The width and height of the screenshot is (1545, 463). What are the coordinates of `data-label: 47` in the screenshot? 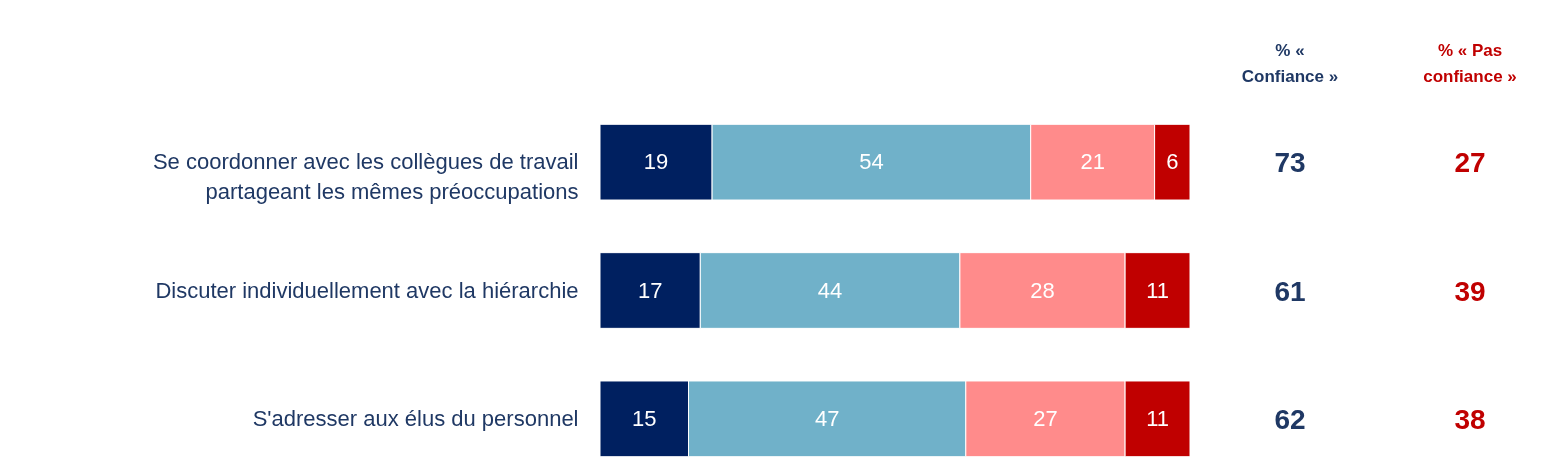 It's located at (827, 418).